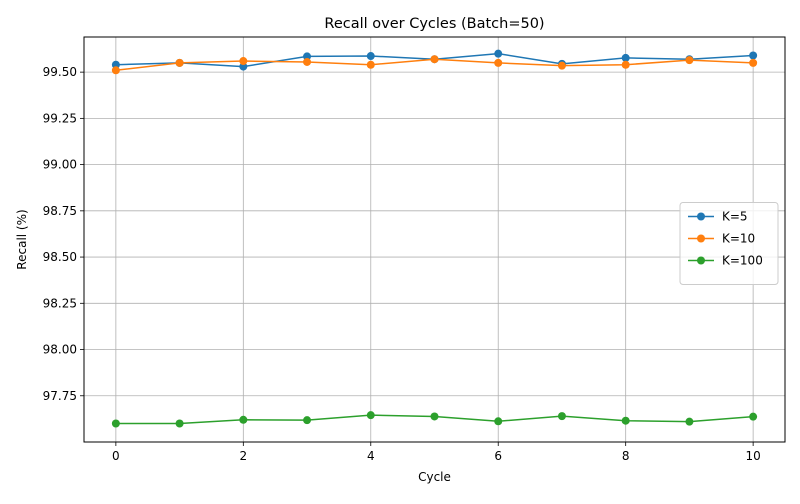  Describe the element at coordinates (60, 211) in the screenshot. I see `y-tick-label: 98.75` at that location.